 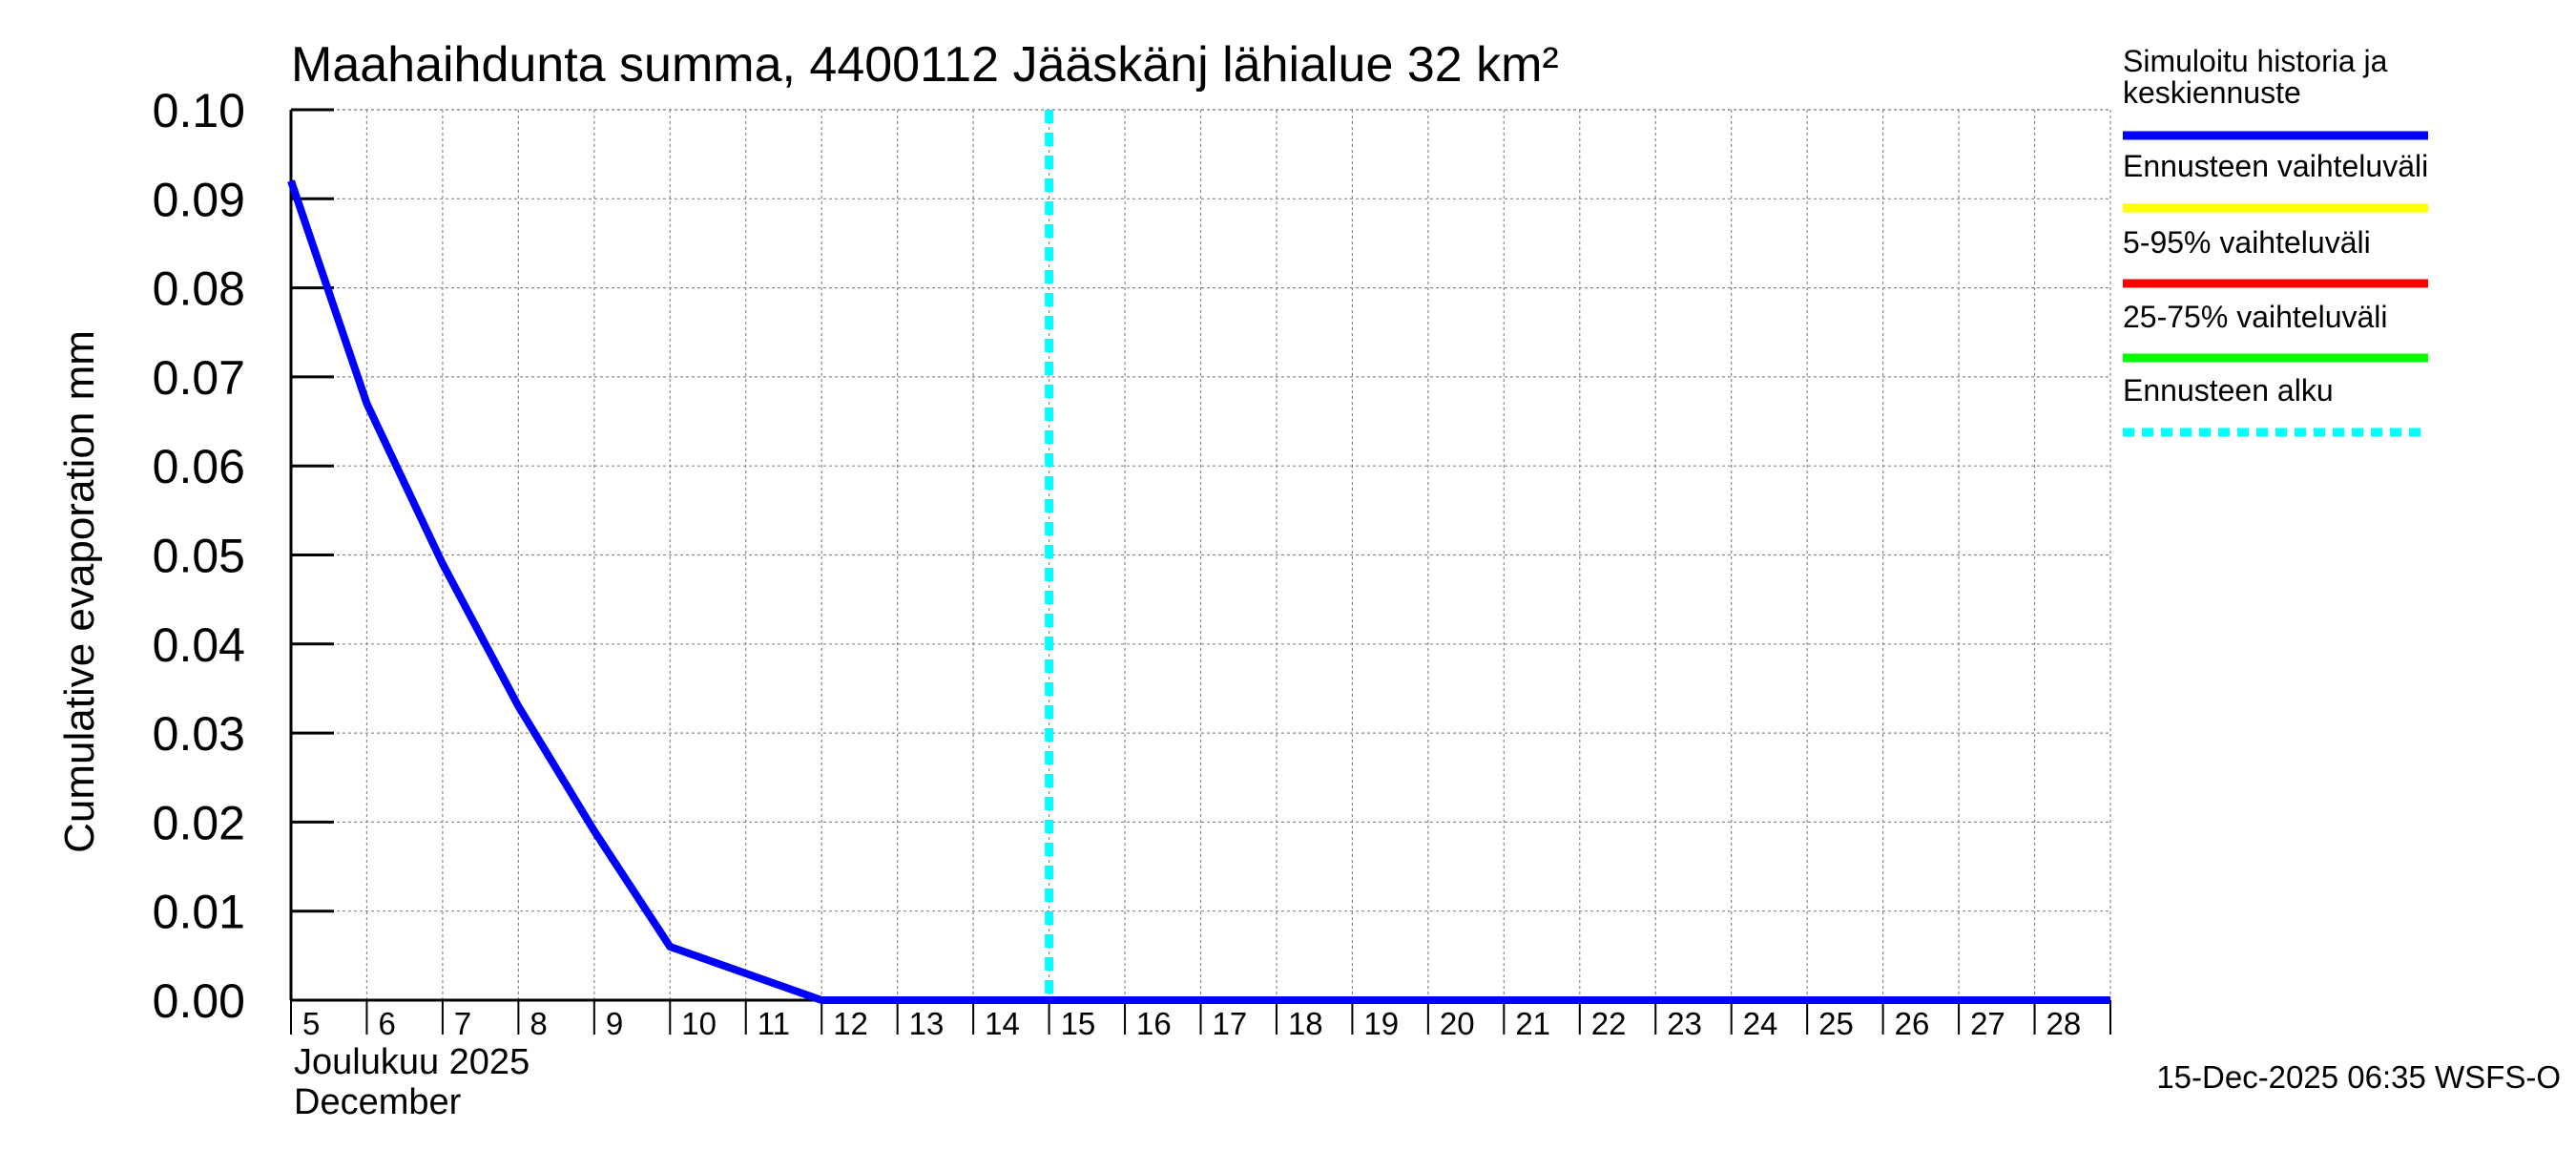 What do you see at coordinates (1381, 1024) in the screenshot?
I see `x-tick-label: 19` at bounding box center [1381, 1024].